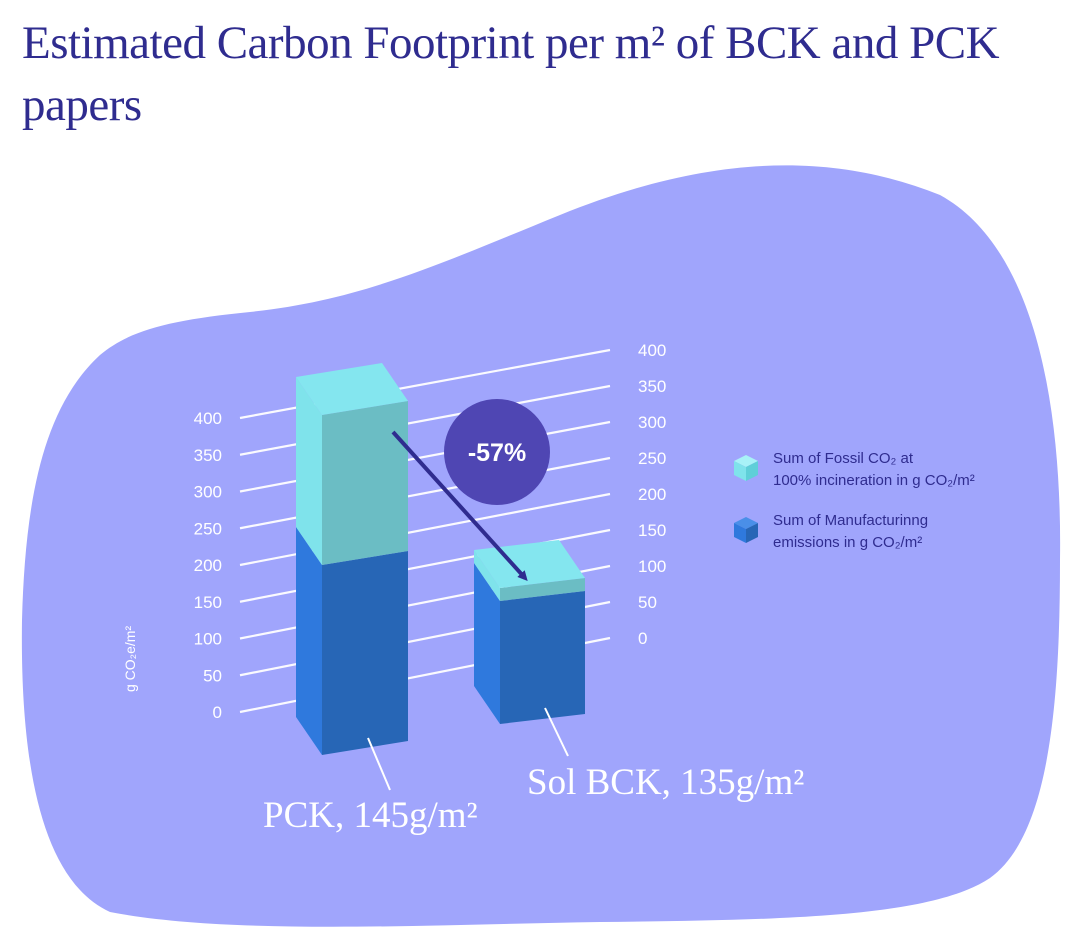 This screenshot has height=942, width=1079. I want to click on bar-manufacturing-pck, so click(365, 653).